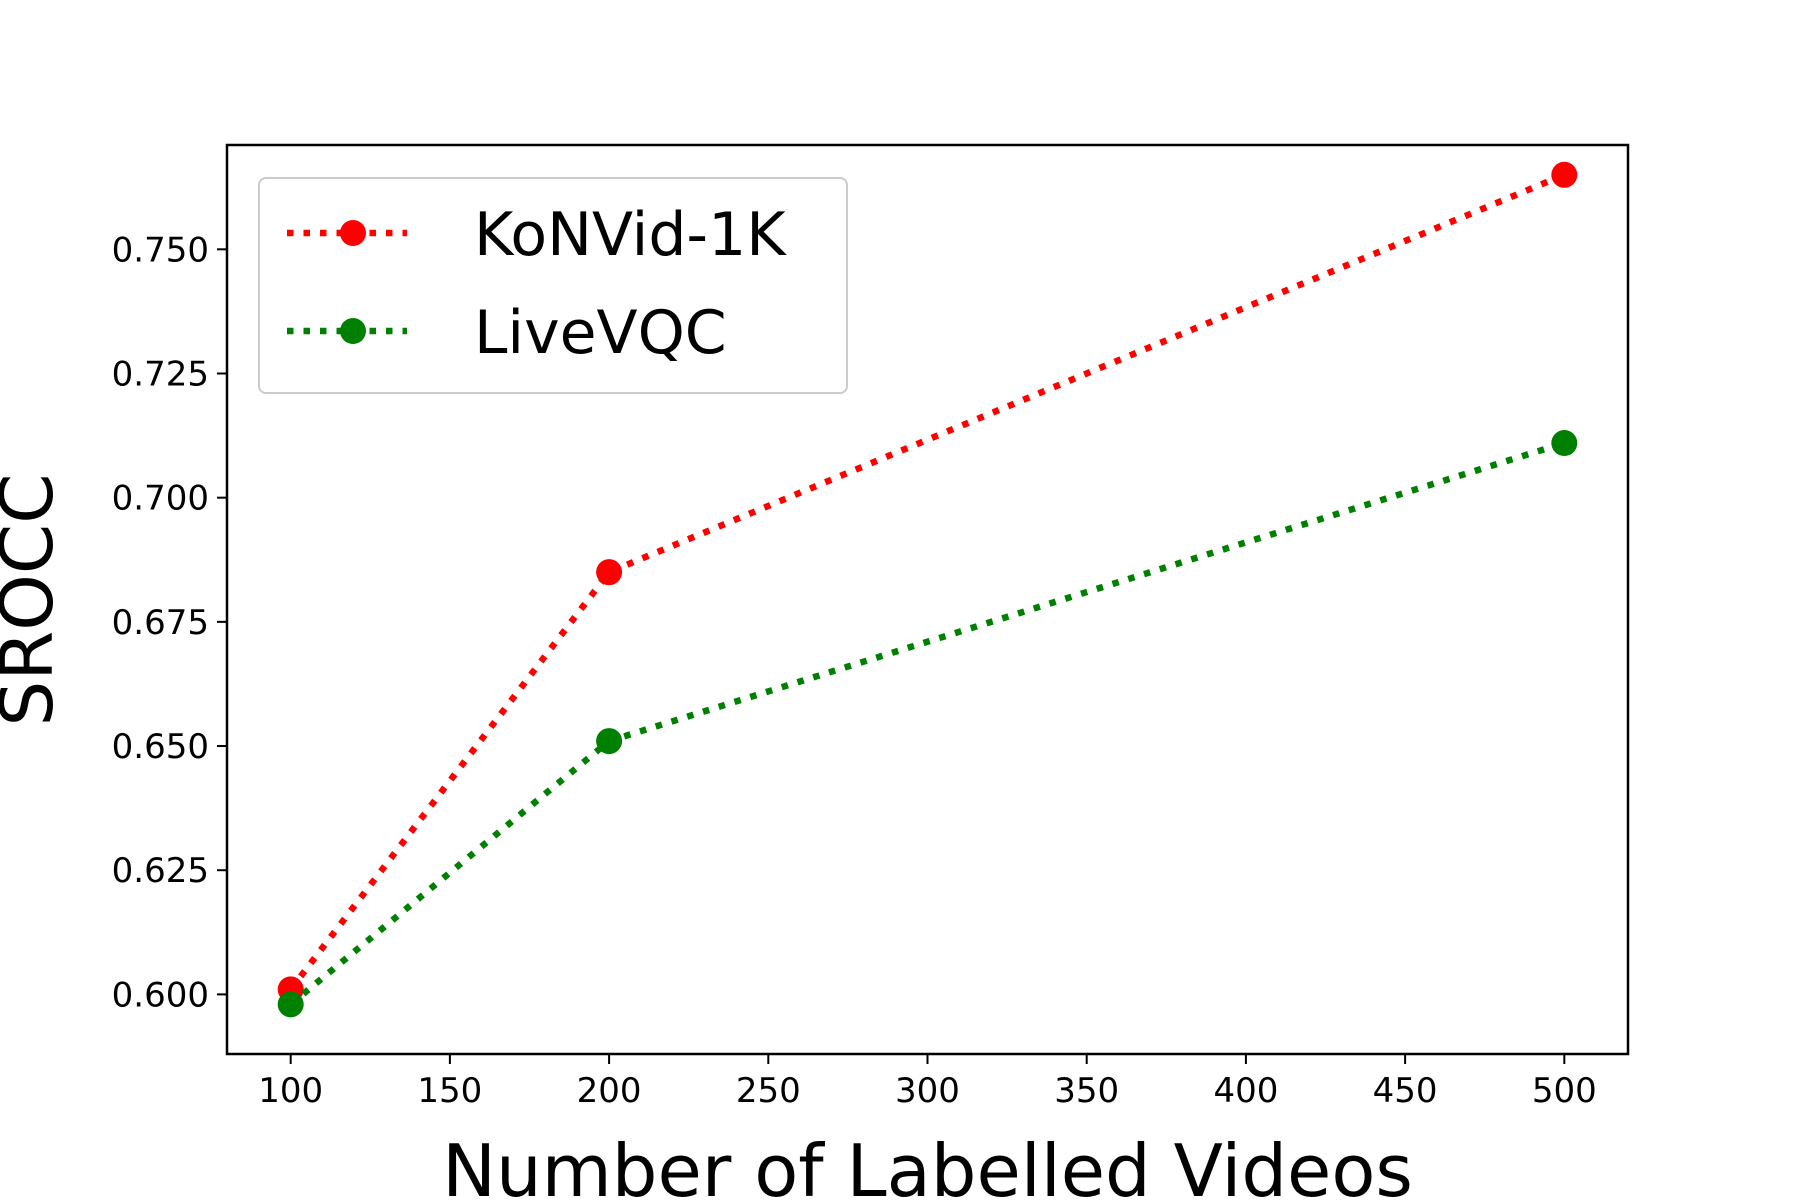 The width and height of the screenshot is (1800, 1200). Describe the element at coordinates (927, 1091) in the screenshot. I see `x-tick-label: 300` at that location.